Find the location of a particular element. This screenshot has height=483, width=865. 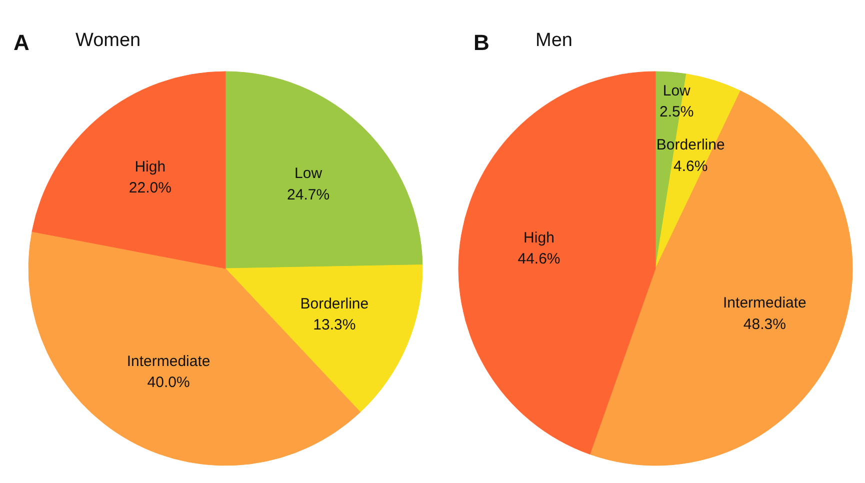

data-label: 4.6% is located at coordinates (691, 166).